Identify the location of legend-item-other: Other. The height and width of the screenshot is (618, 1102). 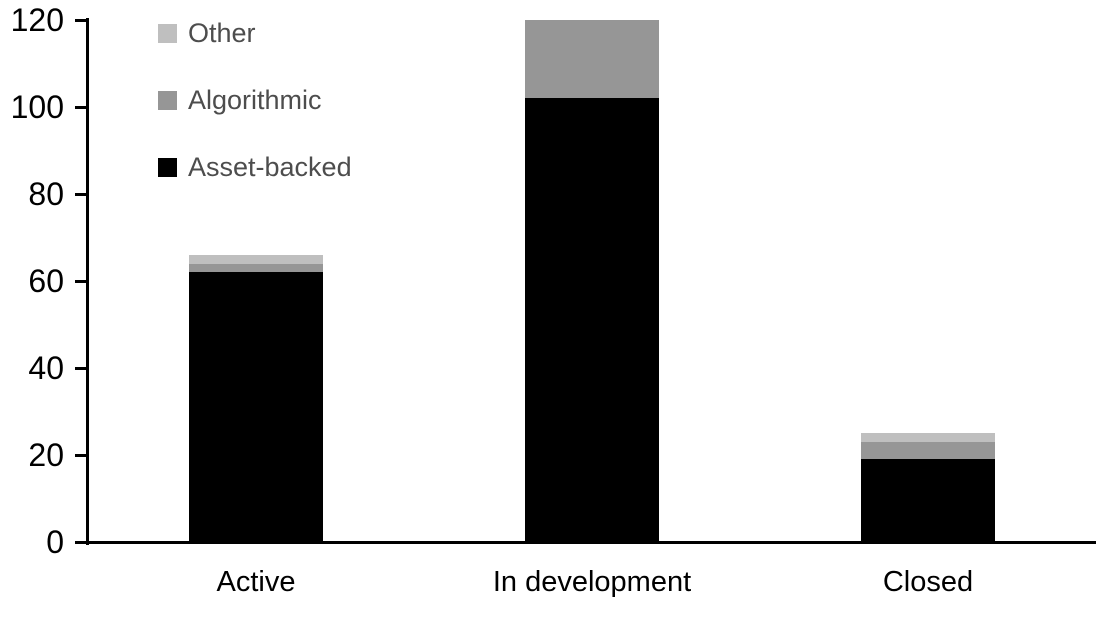
(255, 33).